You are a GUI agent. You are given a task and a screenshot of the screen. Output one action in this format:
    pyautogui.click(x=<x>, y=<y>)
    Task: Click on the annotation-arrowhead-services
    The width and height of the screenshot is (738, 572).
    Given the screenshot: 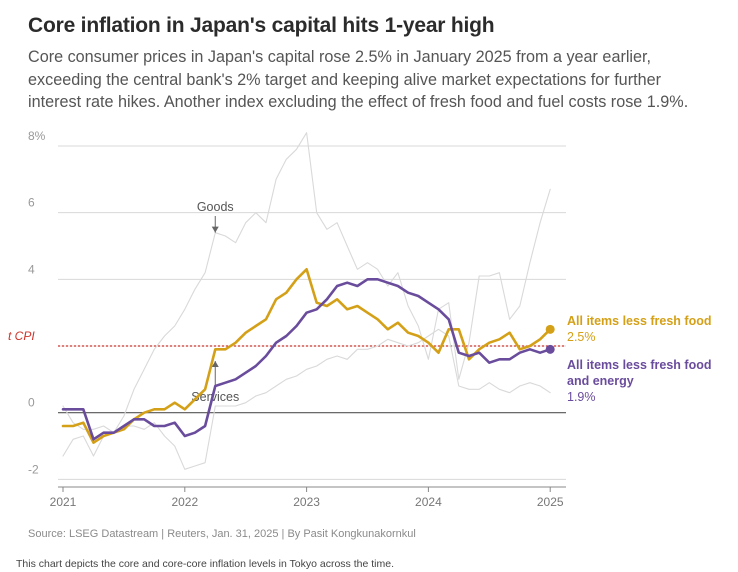 What is the action you would take?
    pyautogui.click(x=215, y=364)
    